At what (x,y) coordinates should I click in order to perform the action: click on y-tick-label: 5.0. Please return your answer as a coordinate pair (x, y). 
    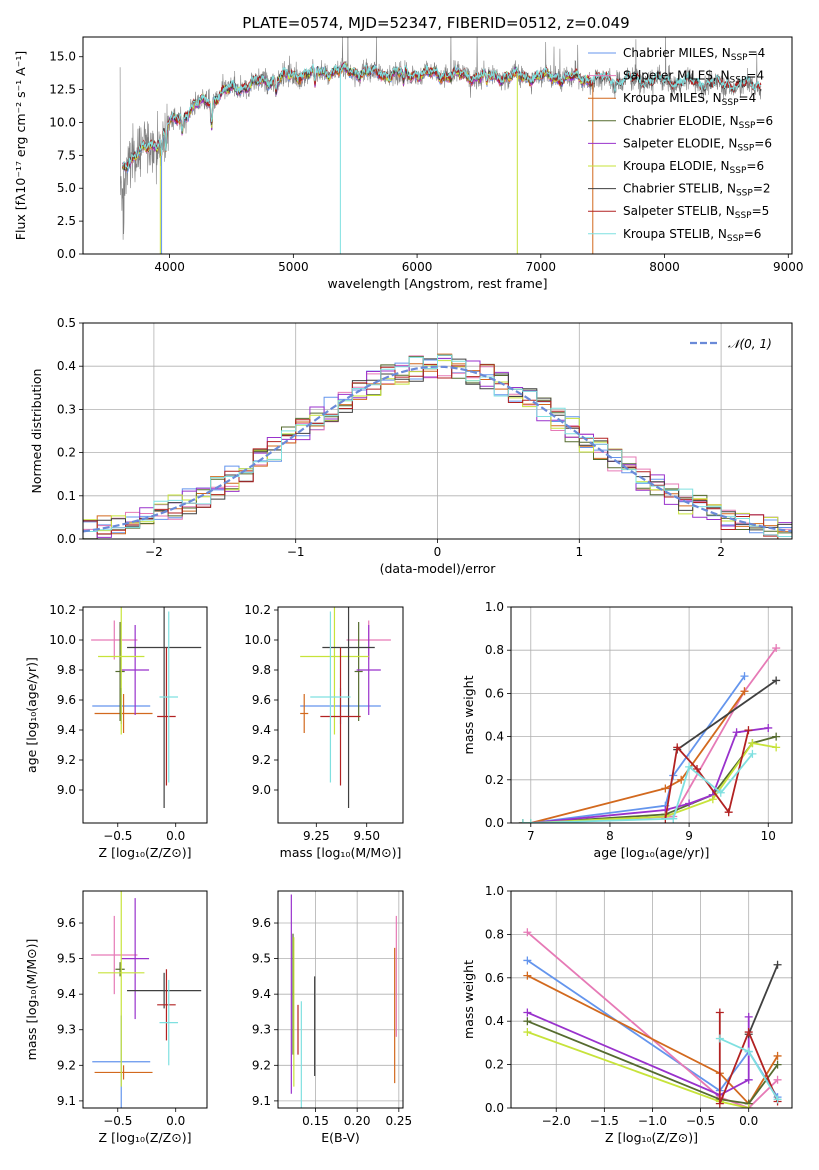
    Looking at the image, I should click on (66, 188).